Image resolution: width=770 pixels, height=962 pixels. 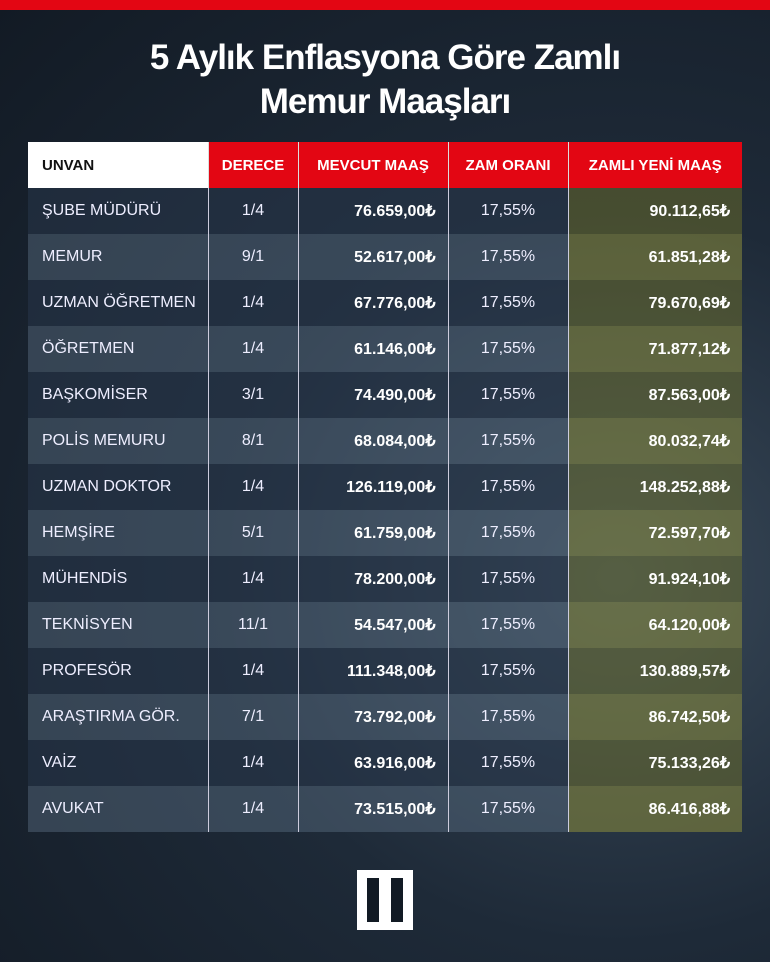 What do you see at coordinates (654, 717) in the screenshot?
I see `table-cell: 86.742,50₺` at bounding box center [654, 717].